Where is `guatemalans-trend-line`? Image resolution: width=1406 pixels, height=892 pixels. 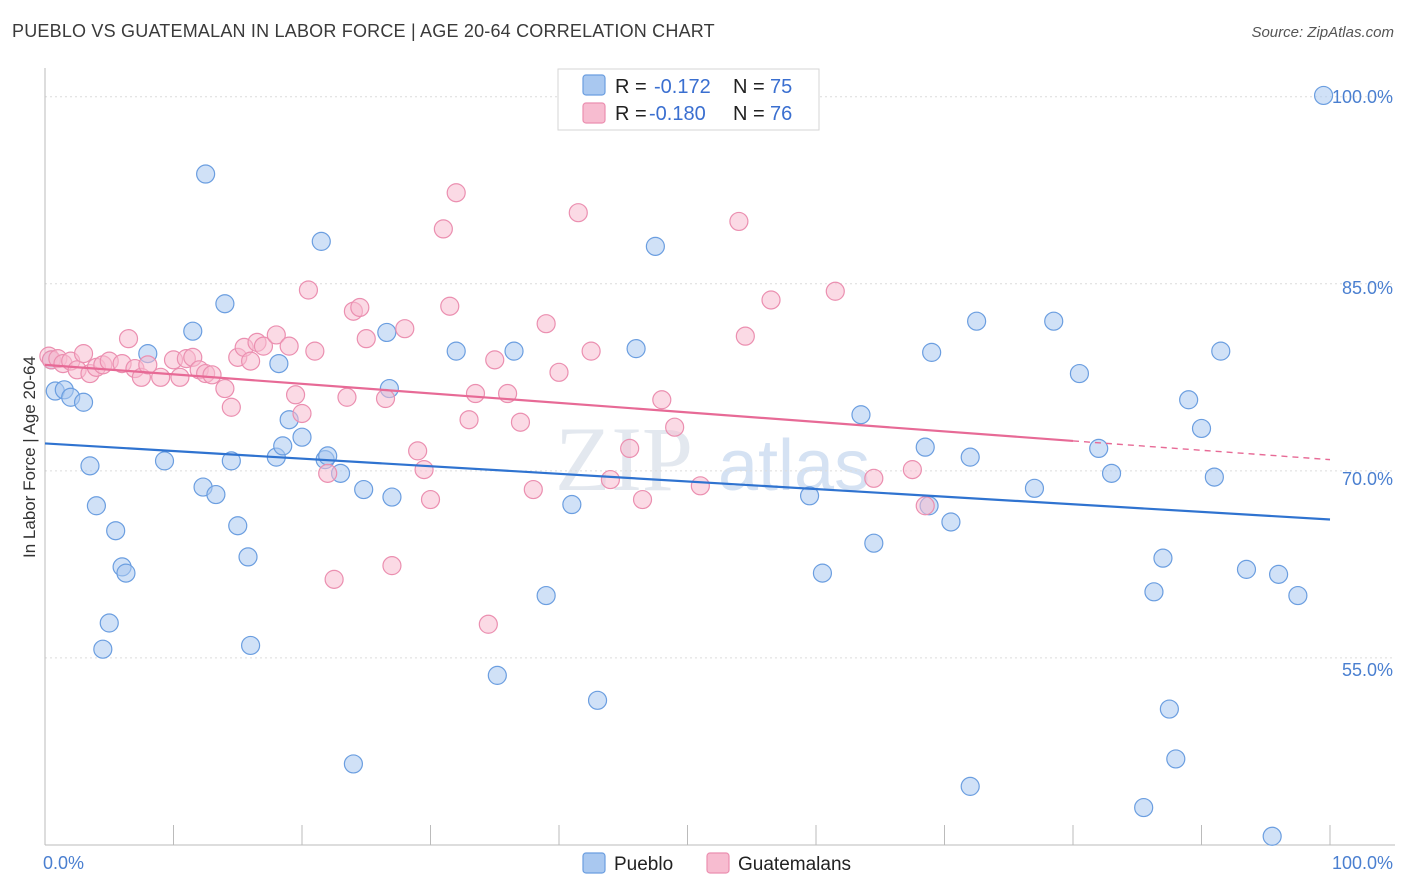
guatemalans-trend-line is located at coordinates (559, 403).